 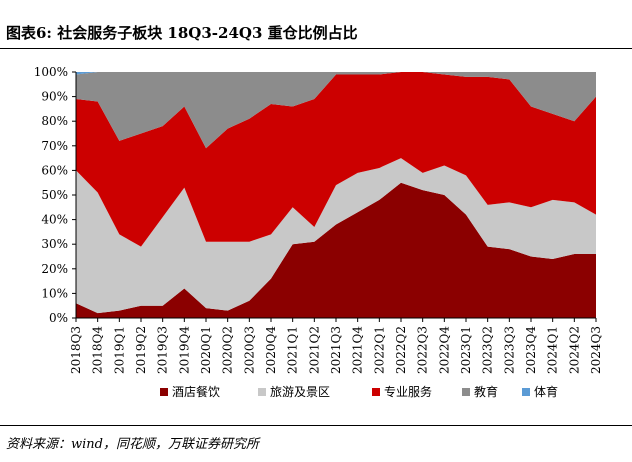 What do you see at coordinates (316, 425) in the screenshot?
I see `source-divider` at bounding box center [316, 425].